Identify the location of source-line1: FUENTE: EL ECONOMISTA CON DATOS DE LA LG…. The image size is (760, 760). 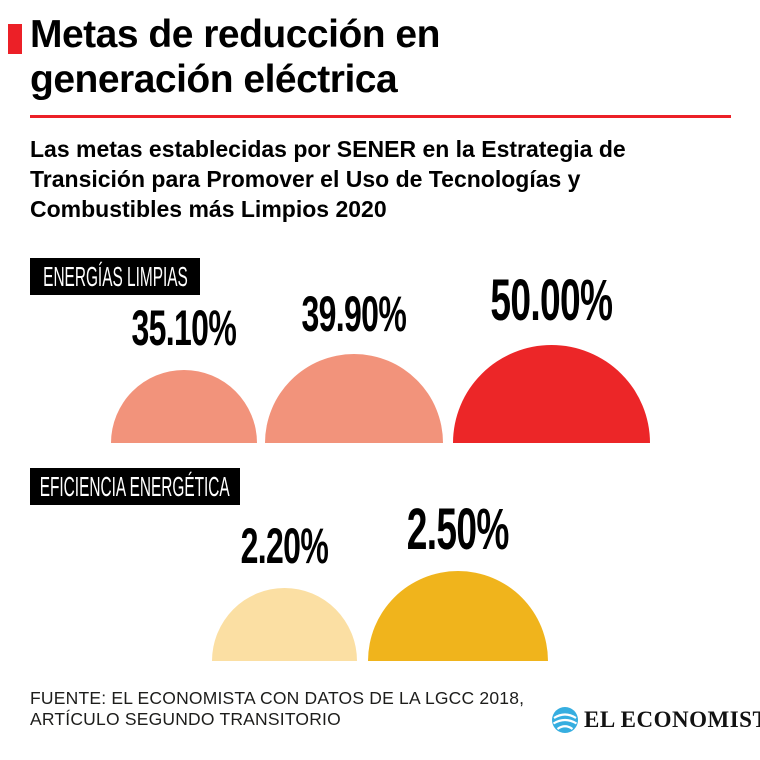
(277, 698).